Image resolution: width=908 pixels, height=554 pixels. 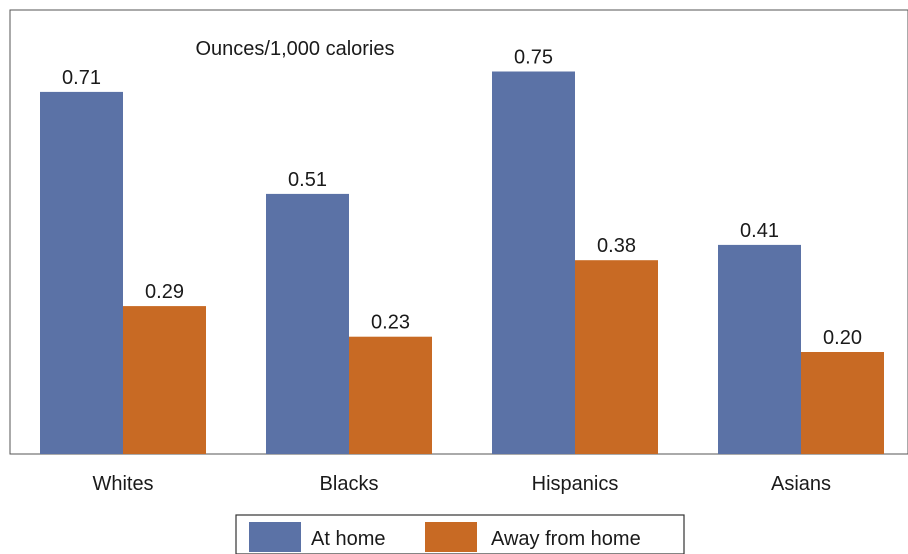 What do you see at coordinates (275, 537) in the screenshot?
I see `legend-swatch-at-home` at bounding box center [275, 537].